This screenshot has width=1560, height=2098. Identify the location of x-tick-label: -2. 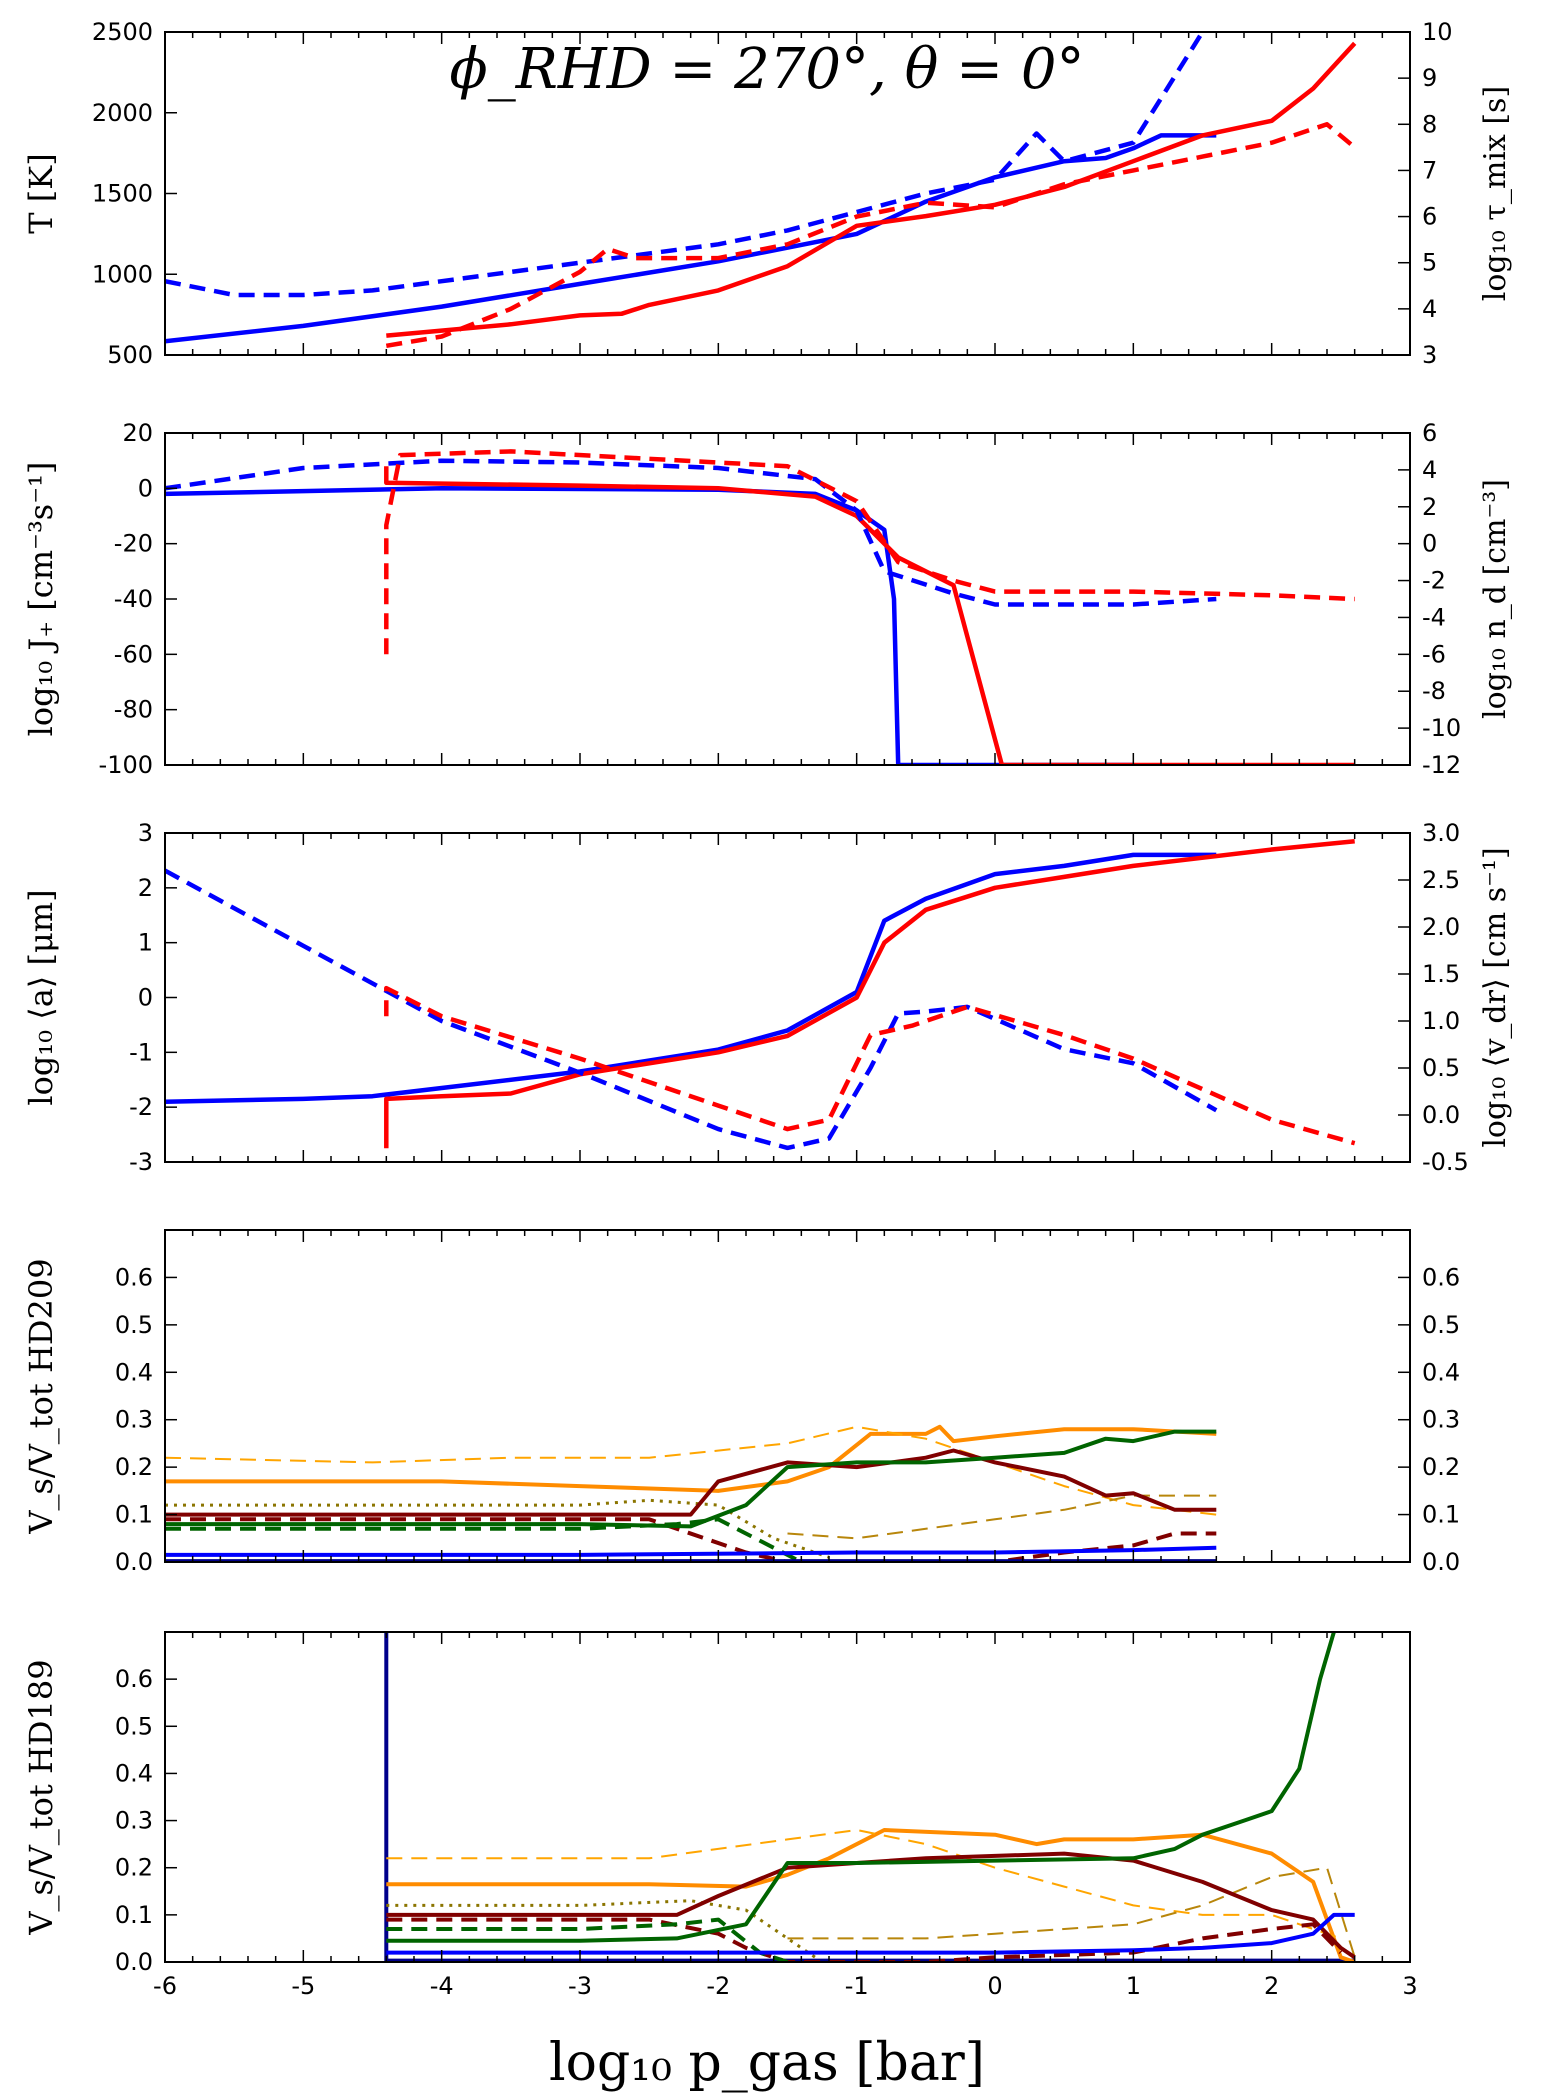
(718, 1986).